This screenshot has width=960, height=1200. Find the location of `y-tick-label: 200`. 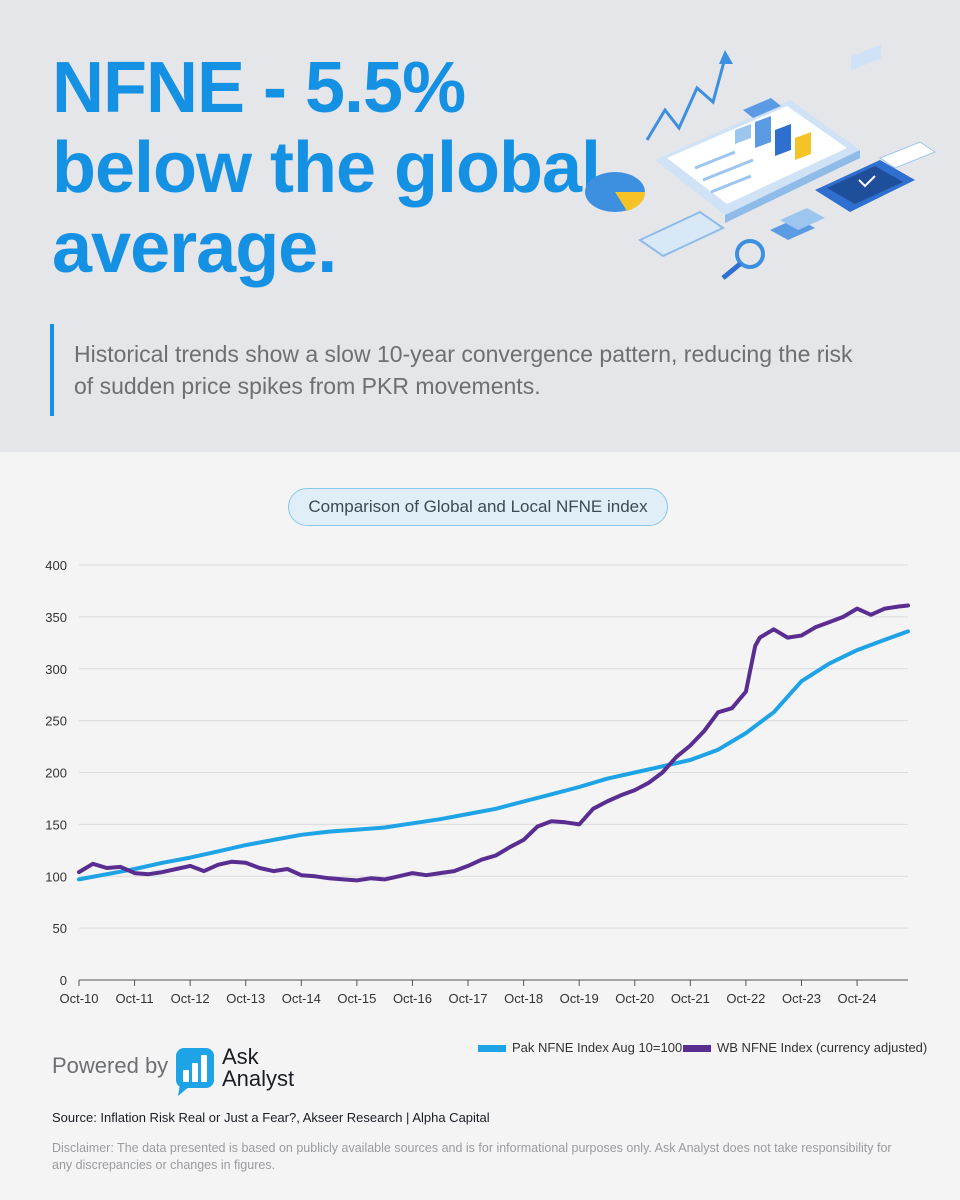

y-tick-label: 200 is located at coordinates (56, 773).